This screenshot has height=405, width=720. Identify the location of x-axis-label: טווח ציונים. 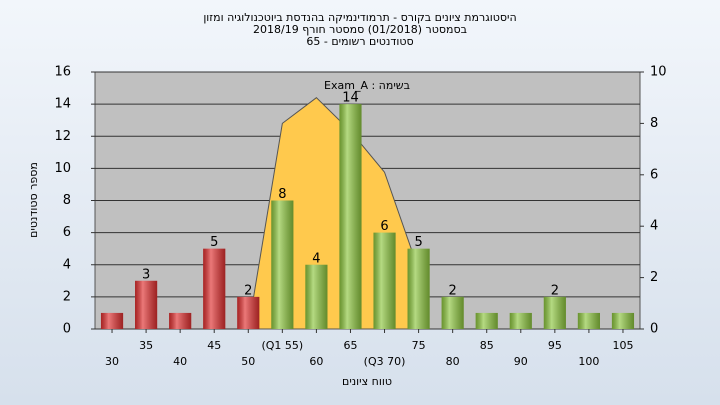
(367, 381).